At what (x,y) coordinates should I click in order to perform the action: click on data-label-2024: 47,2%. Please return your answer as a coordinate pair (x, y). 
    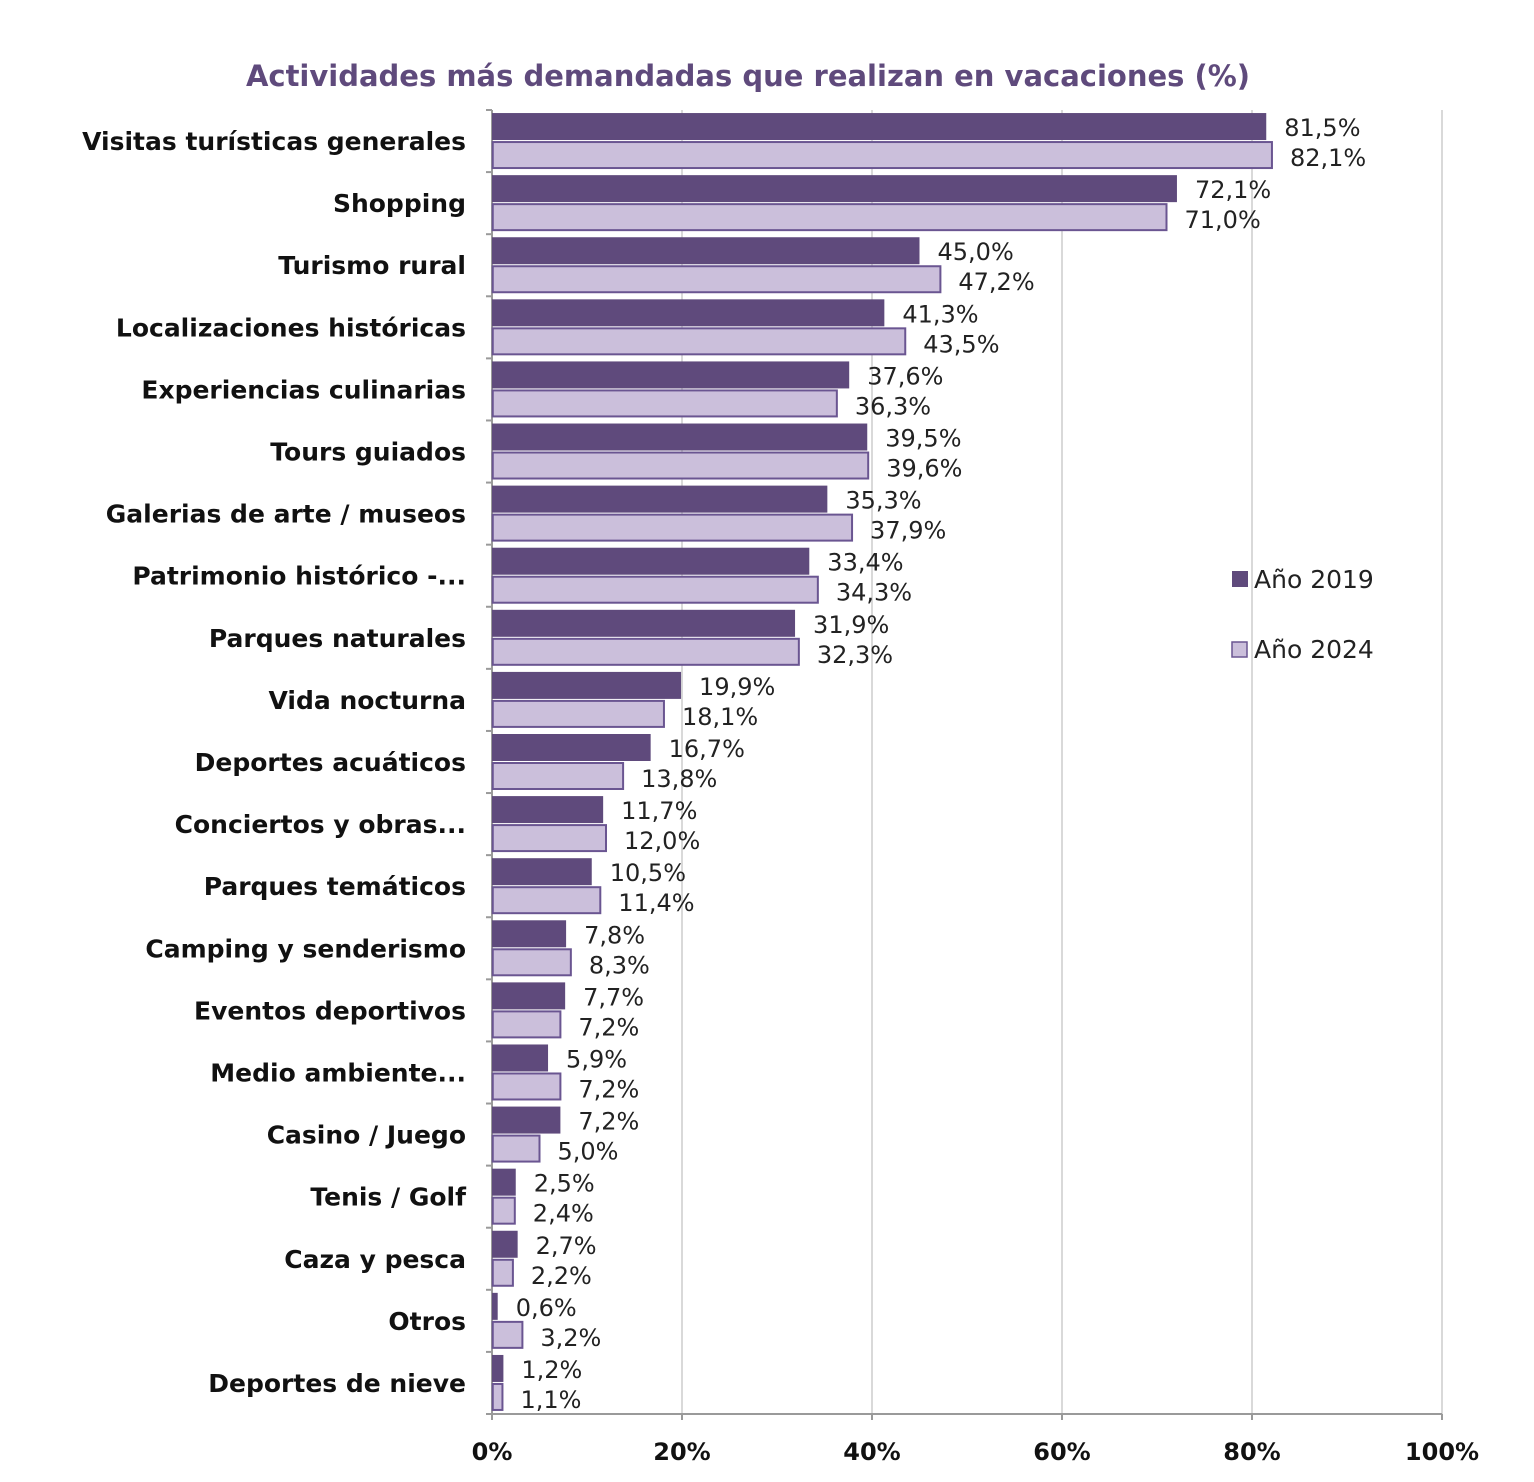
    Looking at the image, I should click on (996, 282).